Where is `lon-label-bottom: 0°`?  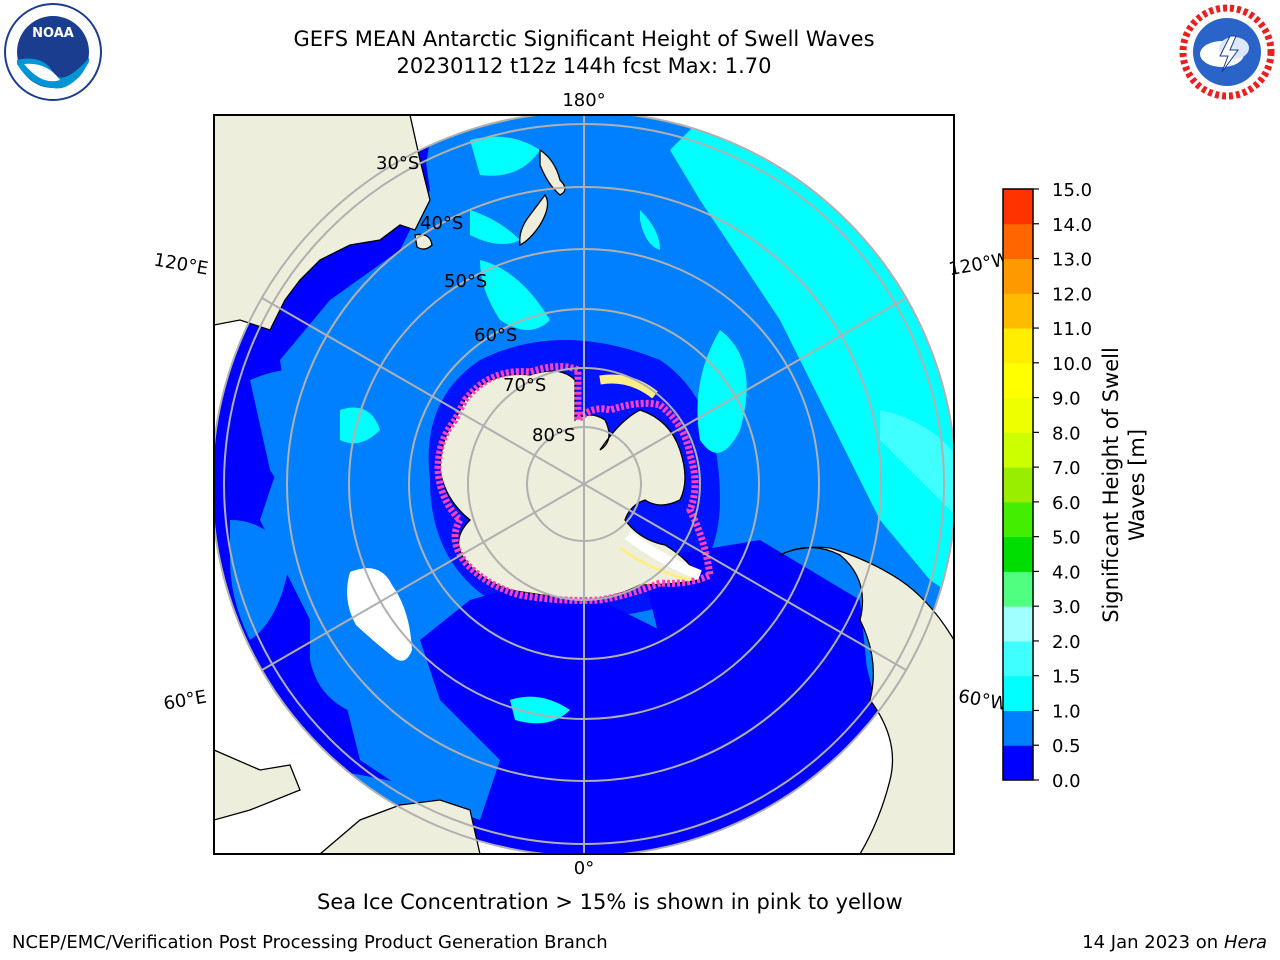 lon-label-bottom: 0° is located at coordinates (584, 868).